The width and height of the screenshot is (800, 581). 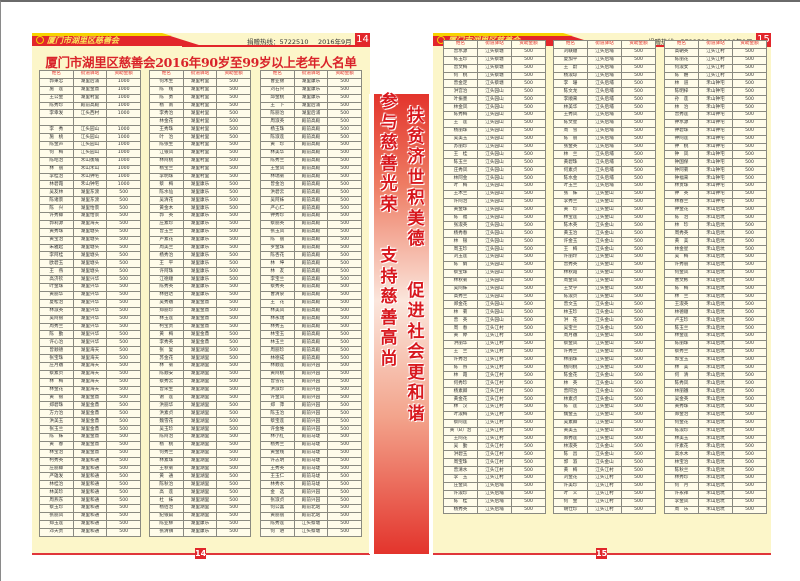 What do you see at coordinates (604, 415) in the screenshot?
I see `station-cell: 江头金山` at bounding box center [604, 415].